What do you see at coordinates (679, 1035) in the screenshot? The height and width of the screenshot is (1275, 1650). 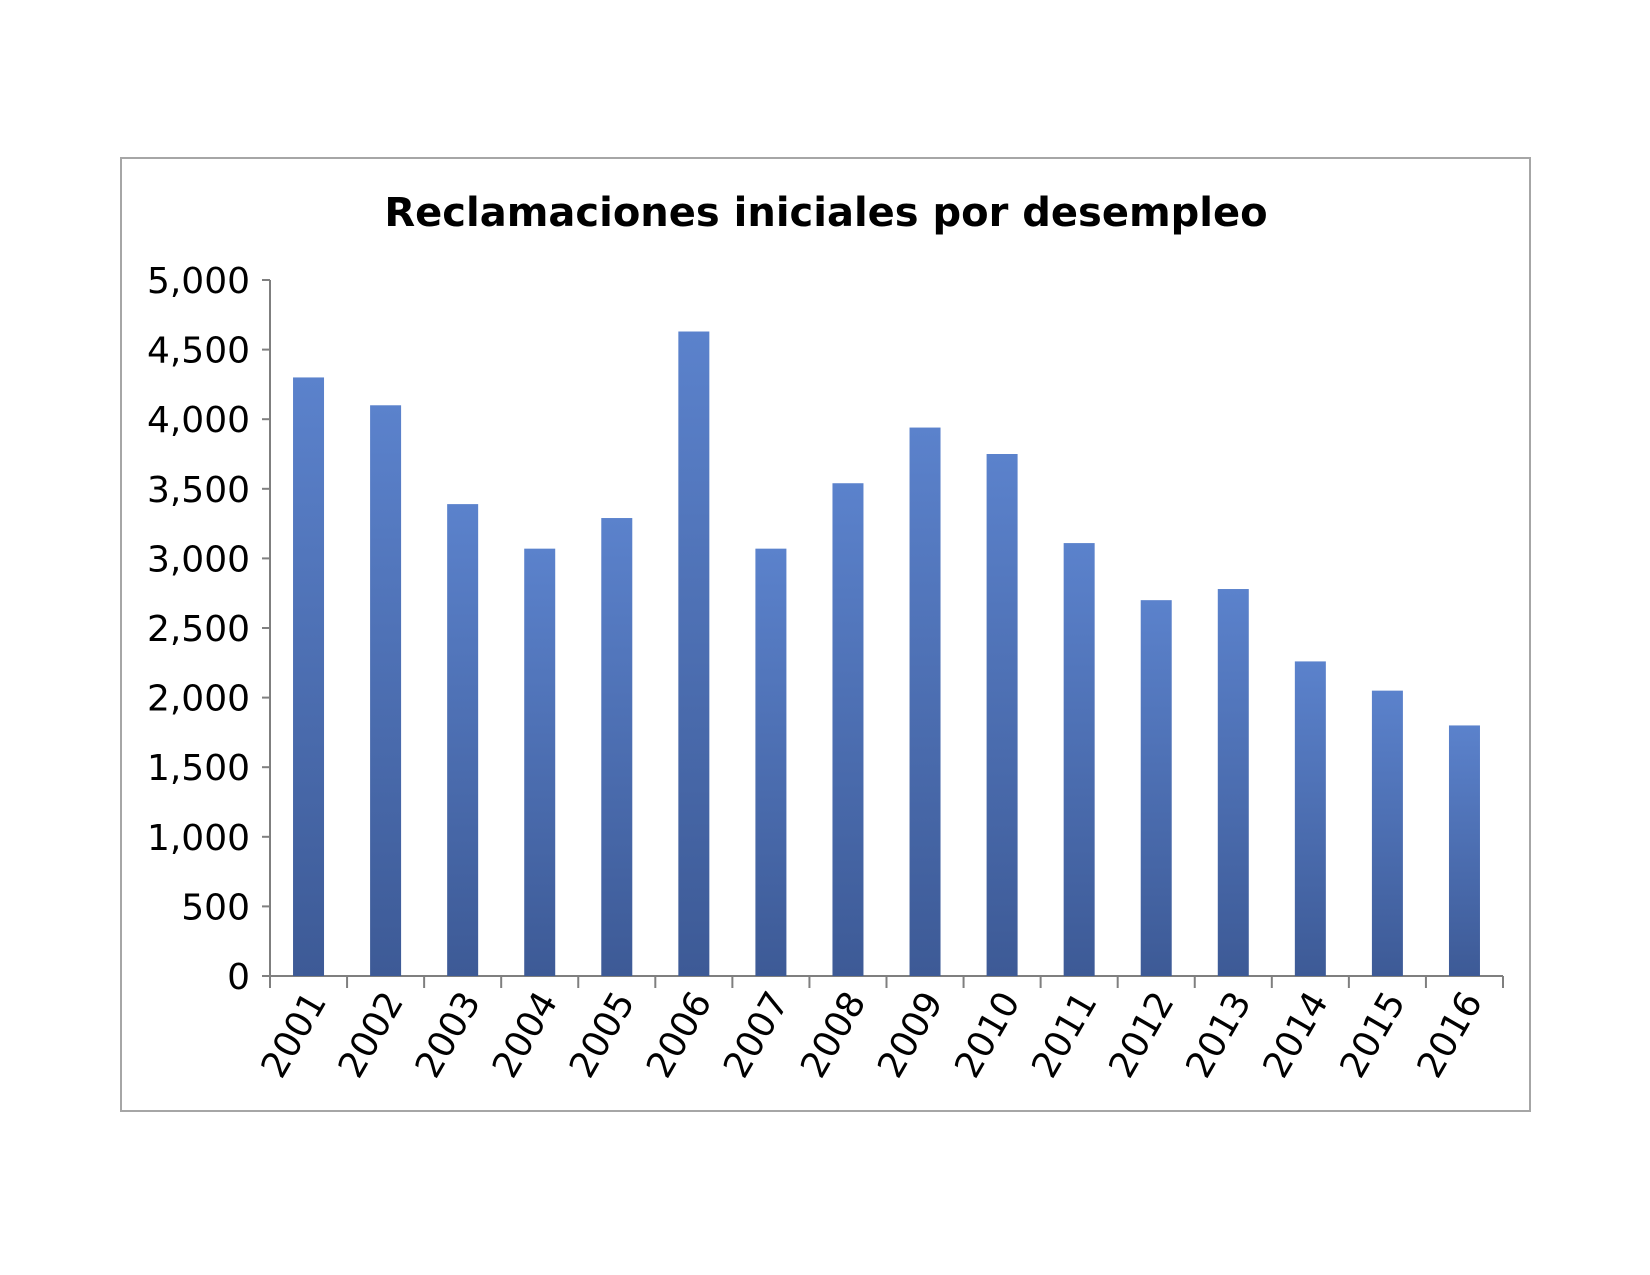 I see `x-tick-label: 2006` at bounding box center [679, 1035].